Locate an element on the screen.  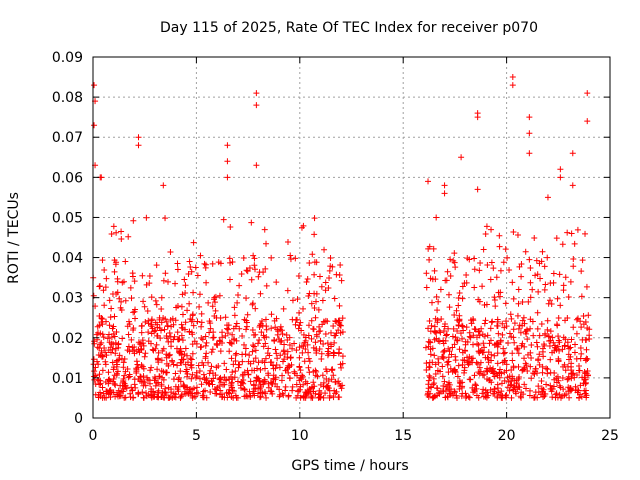
y-axis-label: ROTI / TECUs is located at coordinates (14, 238).